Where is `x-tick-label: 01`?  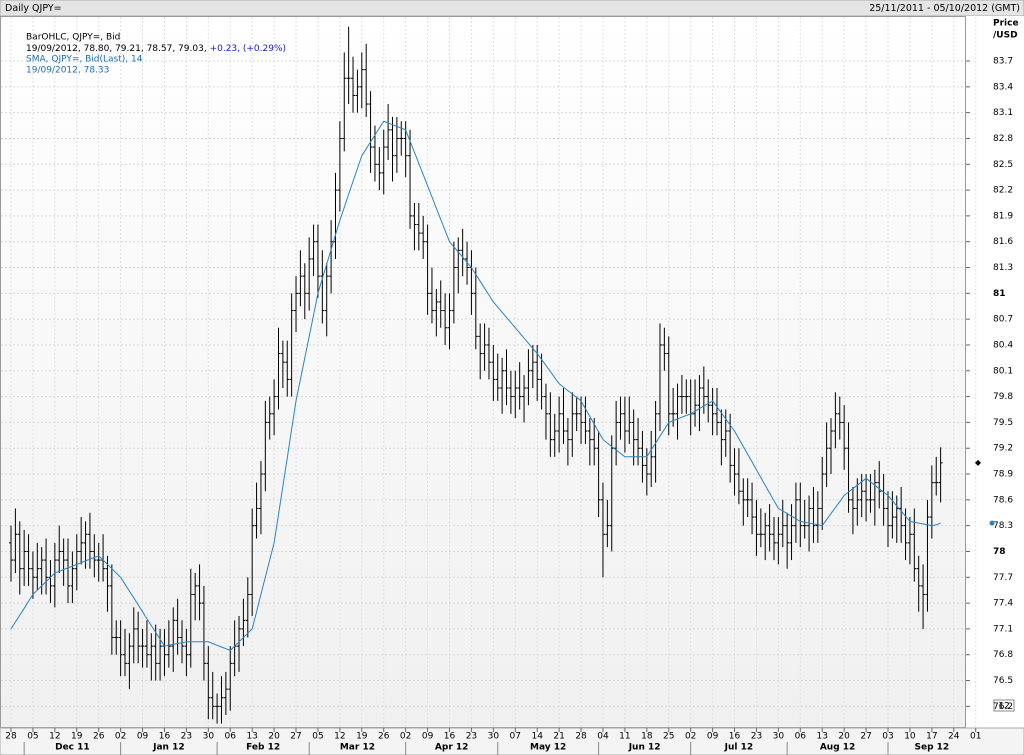 x-tick-label: 01 is located at coordinates (975, 737).